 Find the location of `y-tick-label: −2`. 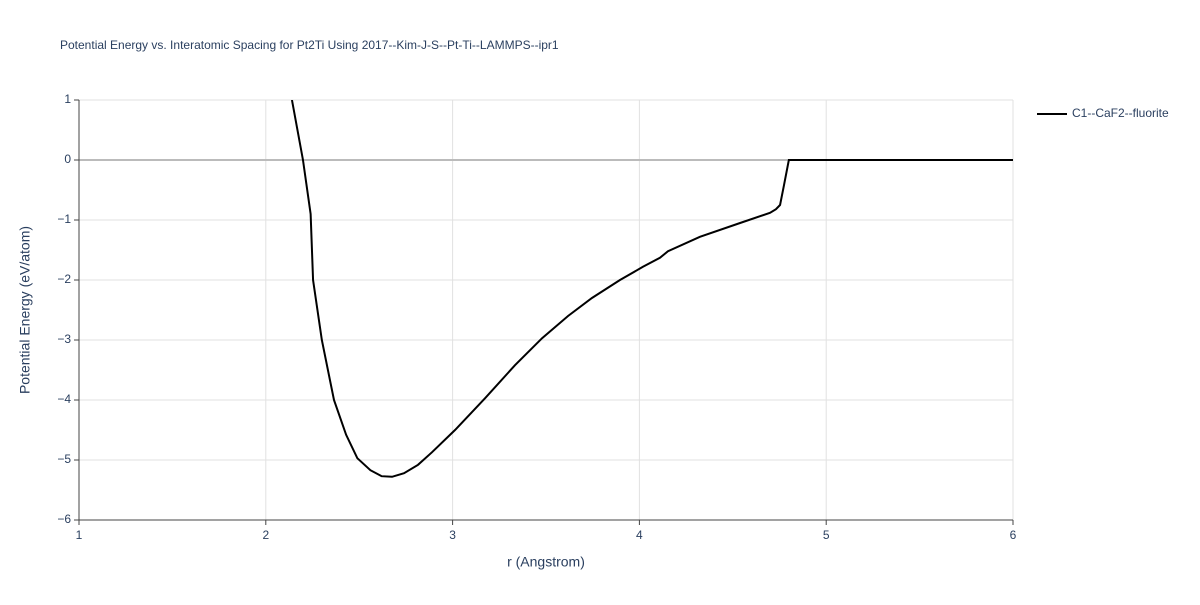

y-tick-label: −2 is located at coordinates (64, 279).